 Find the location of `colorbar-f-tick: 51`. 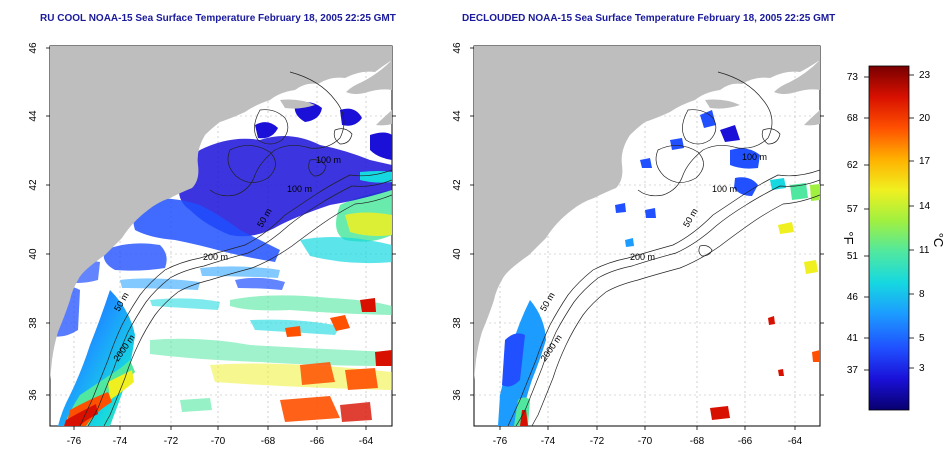

colorbar-f-tick: 51 is located at coordinates (853, 256).